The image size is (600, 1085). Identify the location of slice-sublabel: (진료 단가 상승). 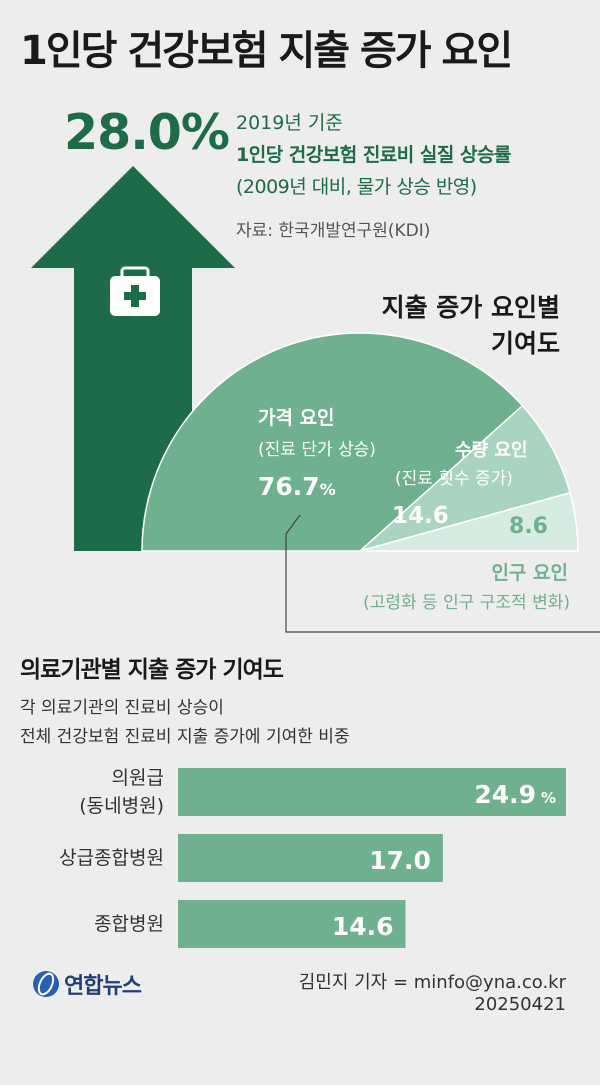
(317, 450).